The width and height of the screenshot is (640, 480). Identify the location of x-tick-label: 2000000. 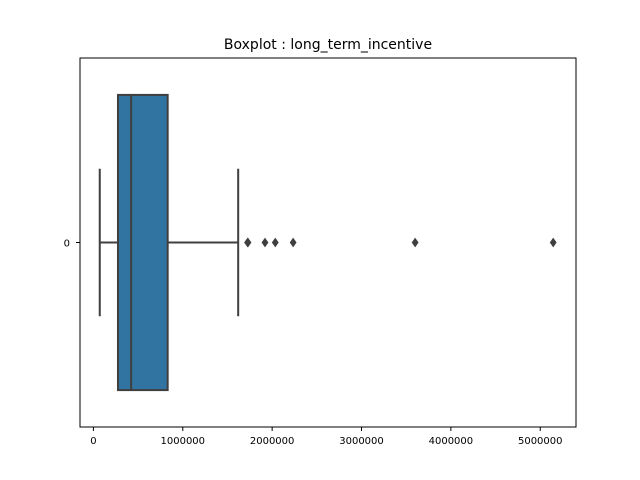
(272, 441).